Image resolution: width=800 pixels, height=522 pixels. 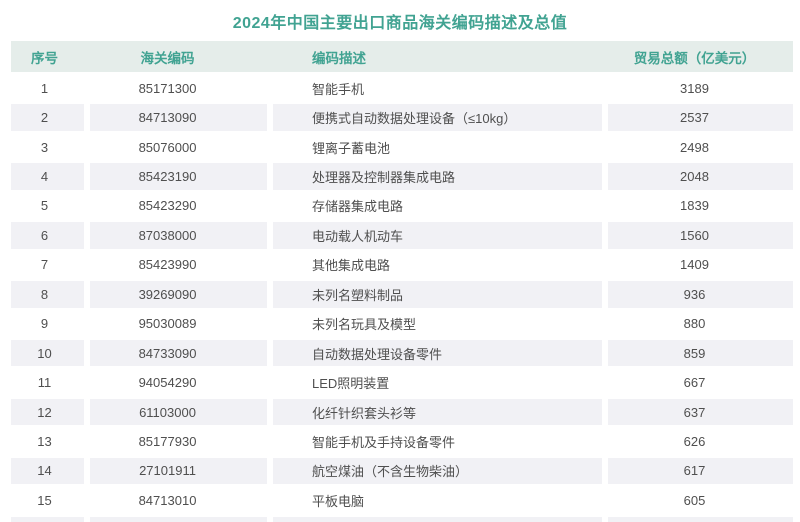 I want to click on cell-trade-total: 1560, so click(x=700, y=235).